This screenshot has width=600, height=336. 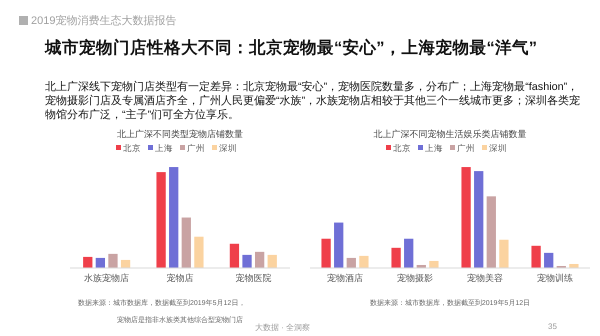 What do you see at coordinates (313, 101) in the screenshot?
I see `text: 北上广深线下宠物门店类型有一定差异：北京宠物最“安心”，宠物医院数量多，分布广；上海宠物最“fashion”，宠物摄影门店及专属酒店齐全，广州人民更偏爱“水族”，水族宠物店相较于其他三个一线城市更多；深圳各类宠物馆分布广泛，“主子”们可全方位享乐。` at bounding box center [313, 101].